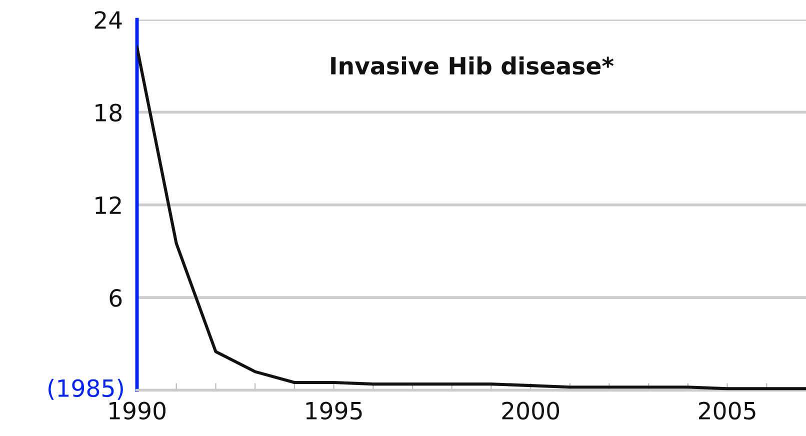 This screenshot has width=806, height=436. I want to click on text: Invasive Hib disease*, so click(472, 65).